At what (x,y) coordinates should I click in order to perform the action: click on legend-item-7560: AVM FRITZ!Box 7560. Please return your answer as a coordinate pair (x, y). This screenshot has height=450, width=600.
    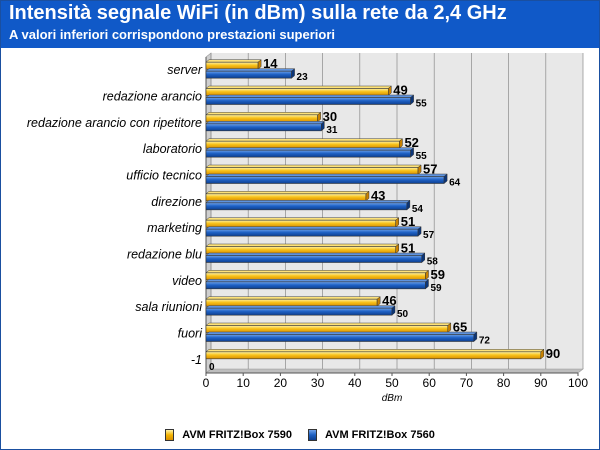
    Looking at the image, I should click on (371, 435).